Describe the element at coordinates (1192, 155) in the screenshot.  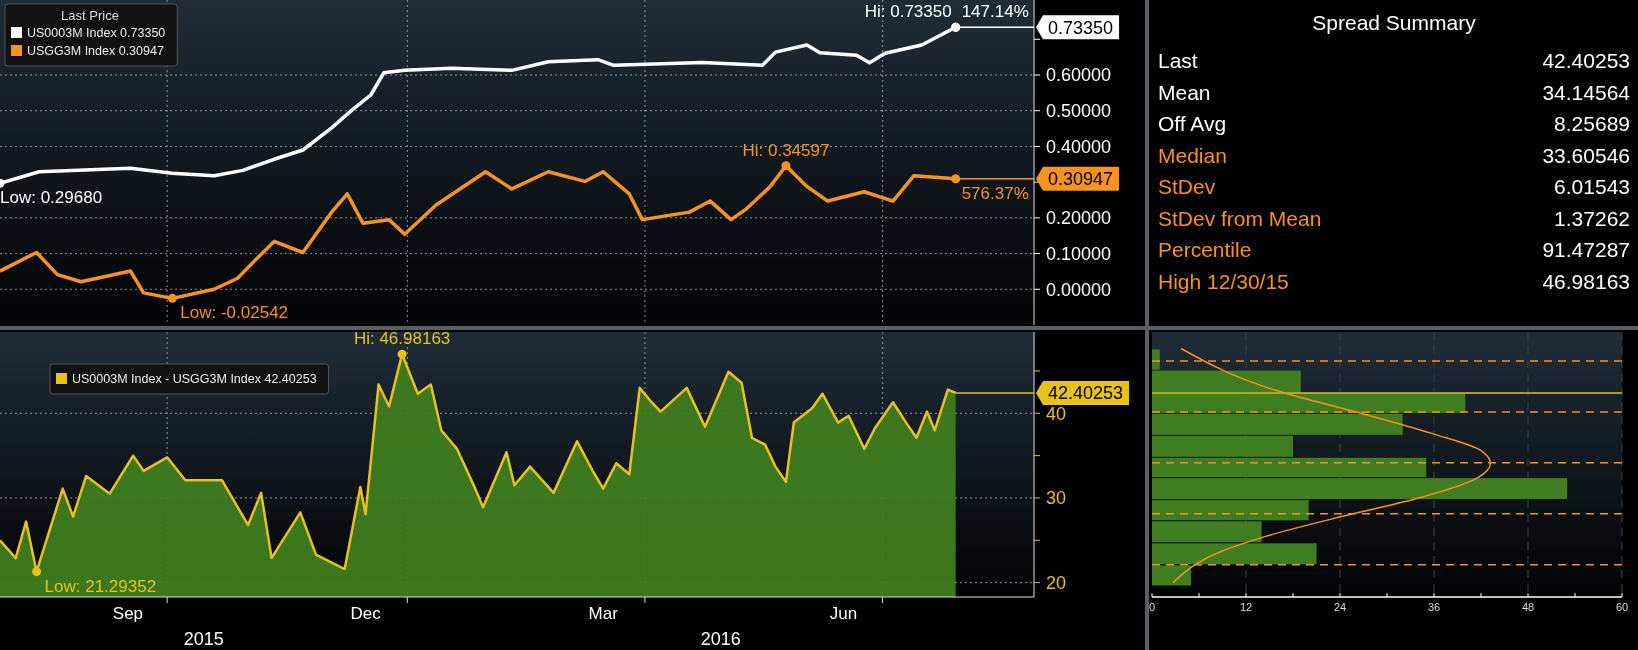
I see `category-label: Median` at that location.